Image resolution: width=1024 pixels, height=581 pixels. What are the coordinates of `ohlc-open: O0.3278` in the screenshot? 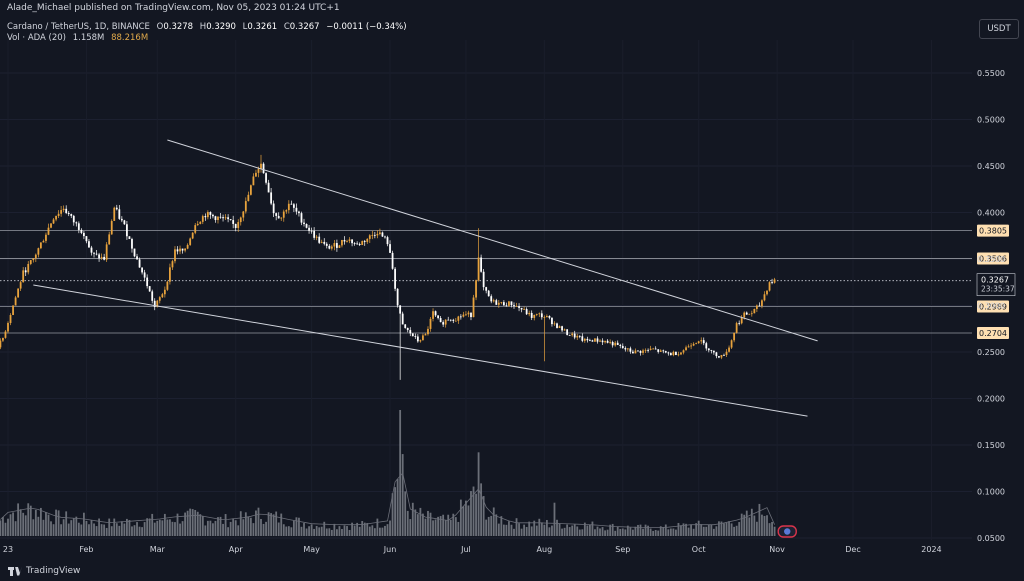 It's located at (173, 27).